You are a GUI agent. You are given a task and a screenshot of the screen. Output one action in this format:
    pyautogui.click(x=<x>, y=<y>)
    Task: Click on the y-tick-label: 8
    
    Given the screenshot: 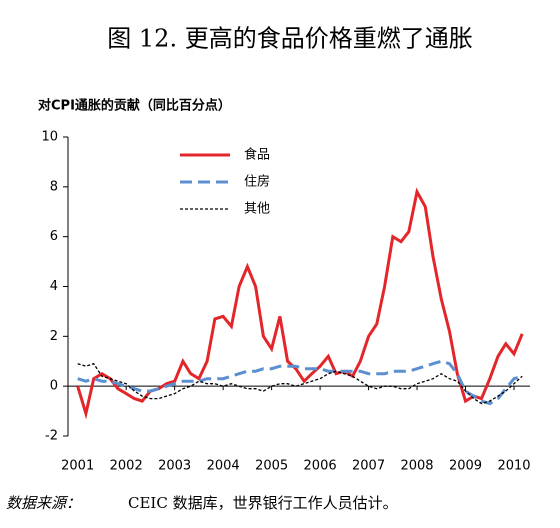 What is the action you would take?
    pyautogui.click(x=54, y=186)
    